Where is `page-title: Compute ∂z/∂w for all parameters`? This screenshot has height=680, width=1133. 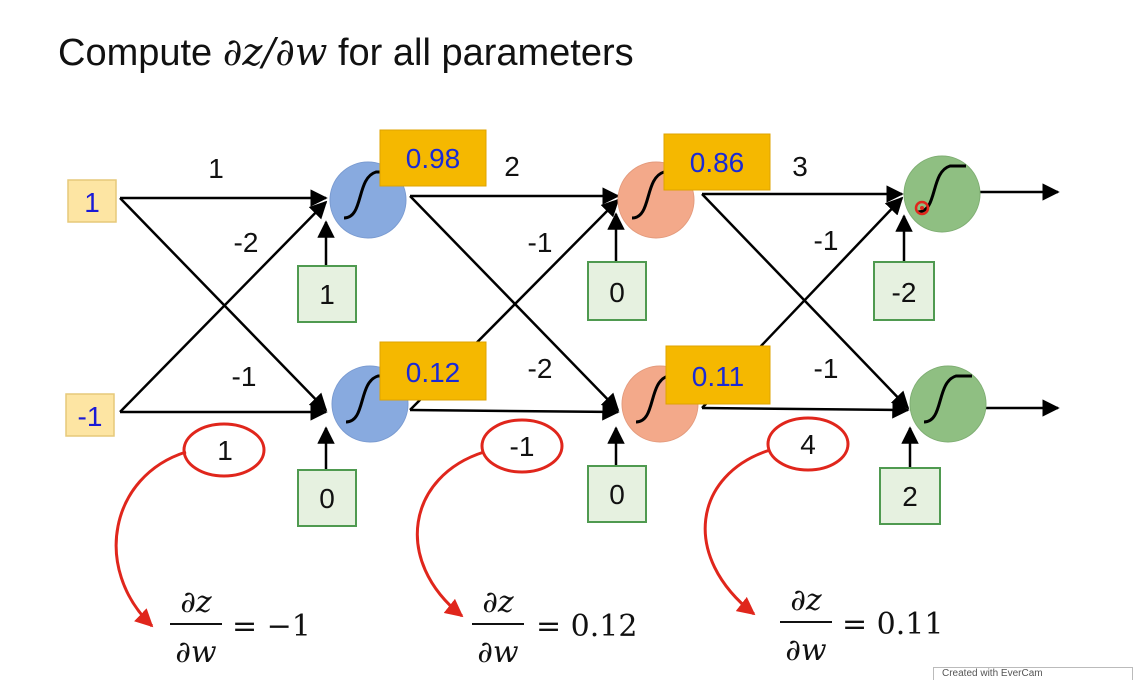
page-title: Compute ∂z/∂w for all parameters is located at coordinates (346, 52).